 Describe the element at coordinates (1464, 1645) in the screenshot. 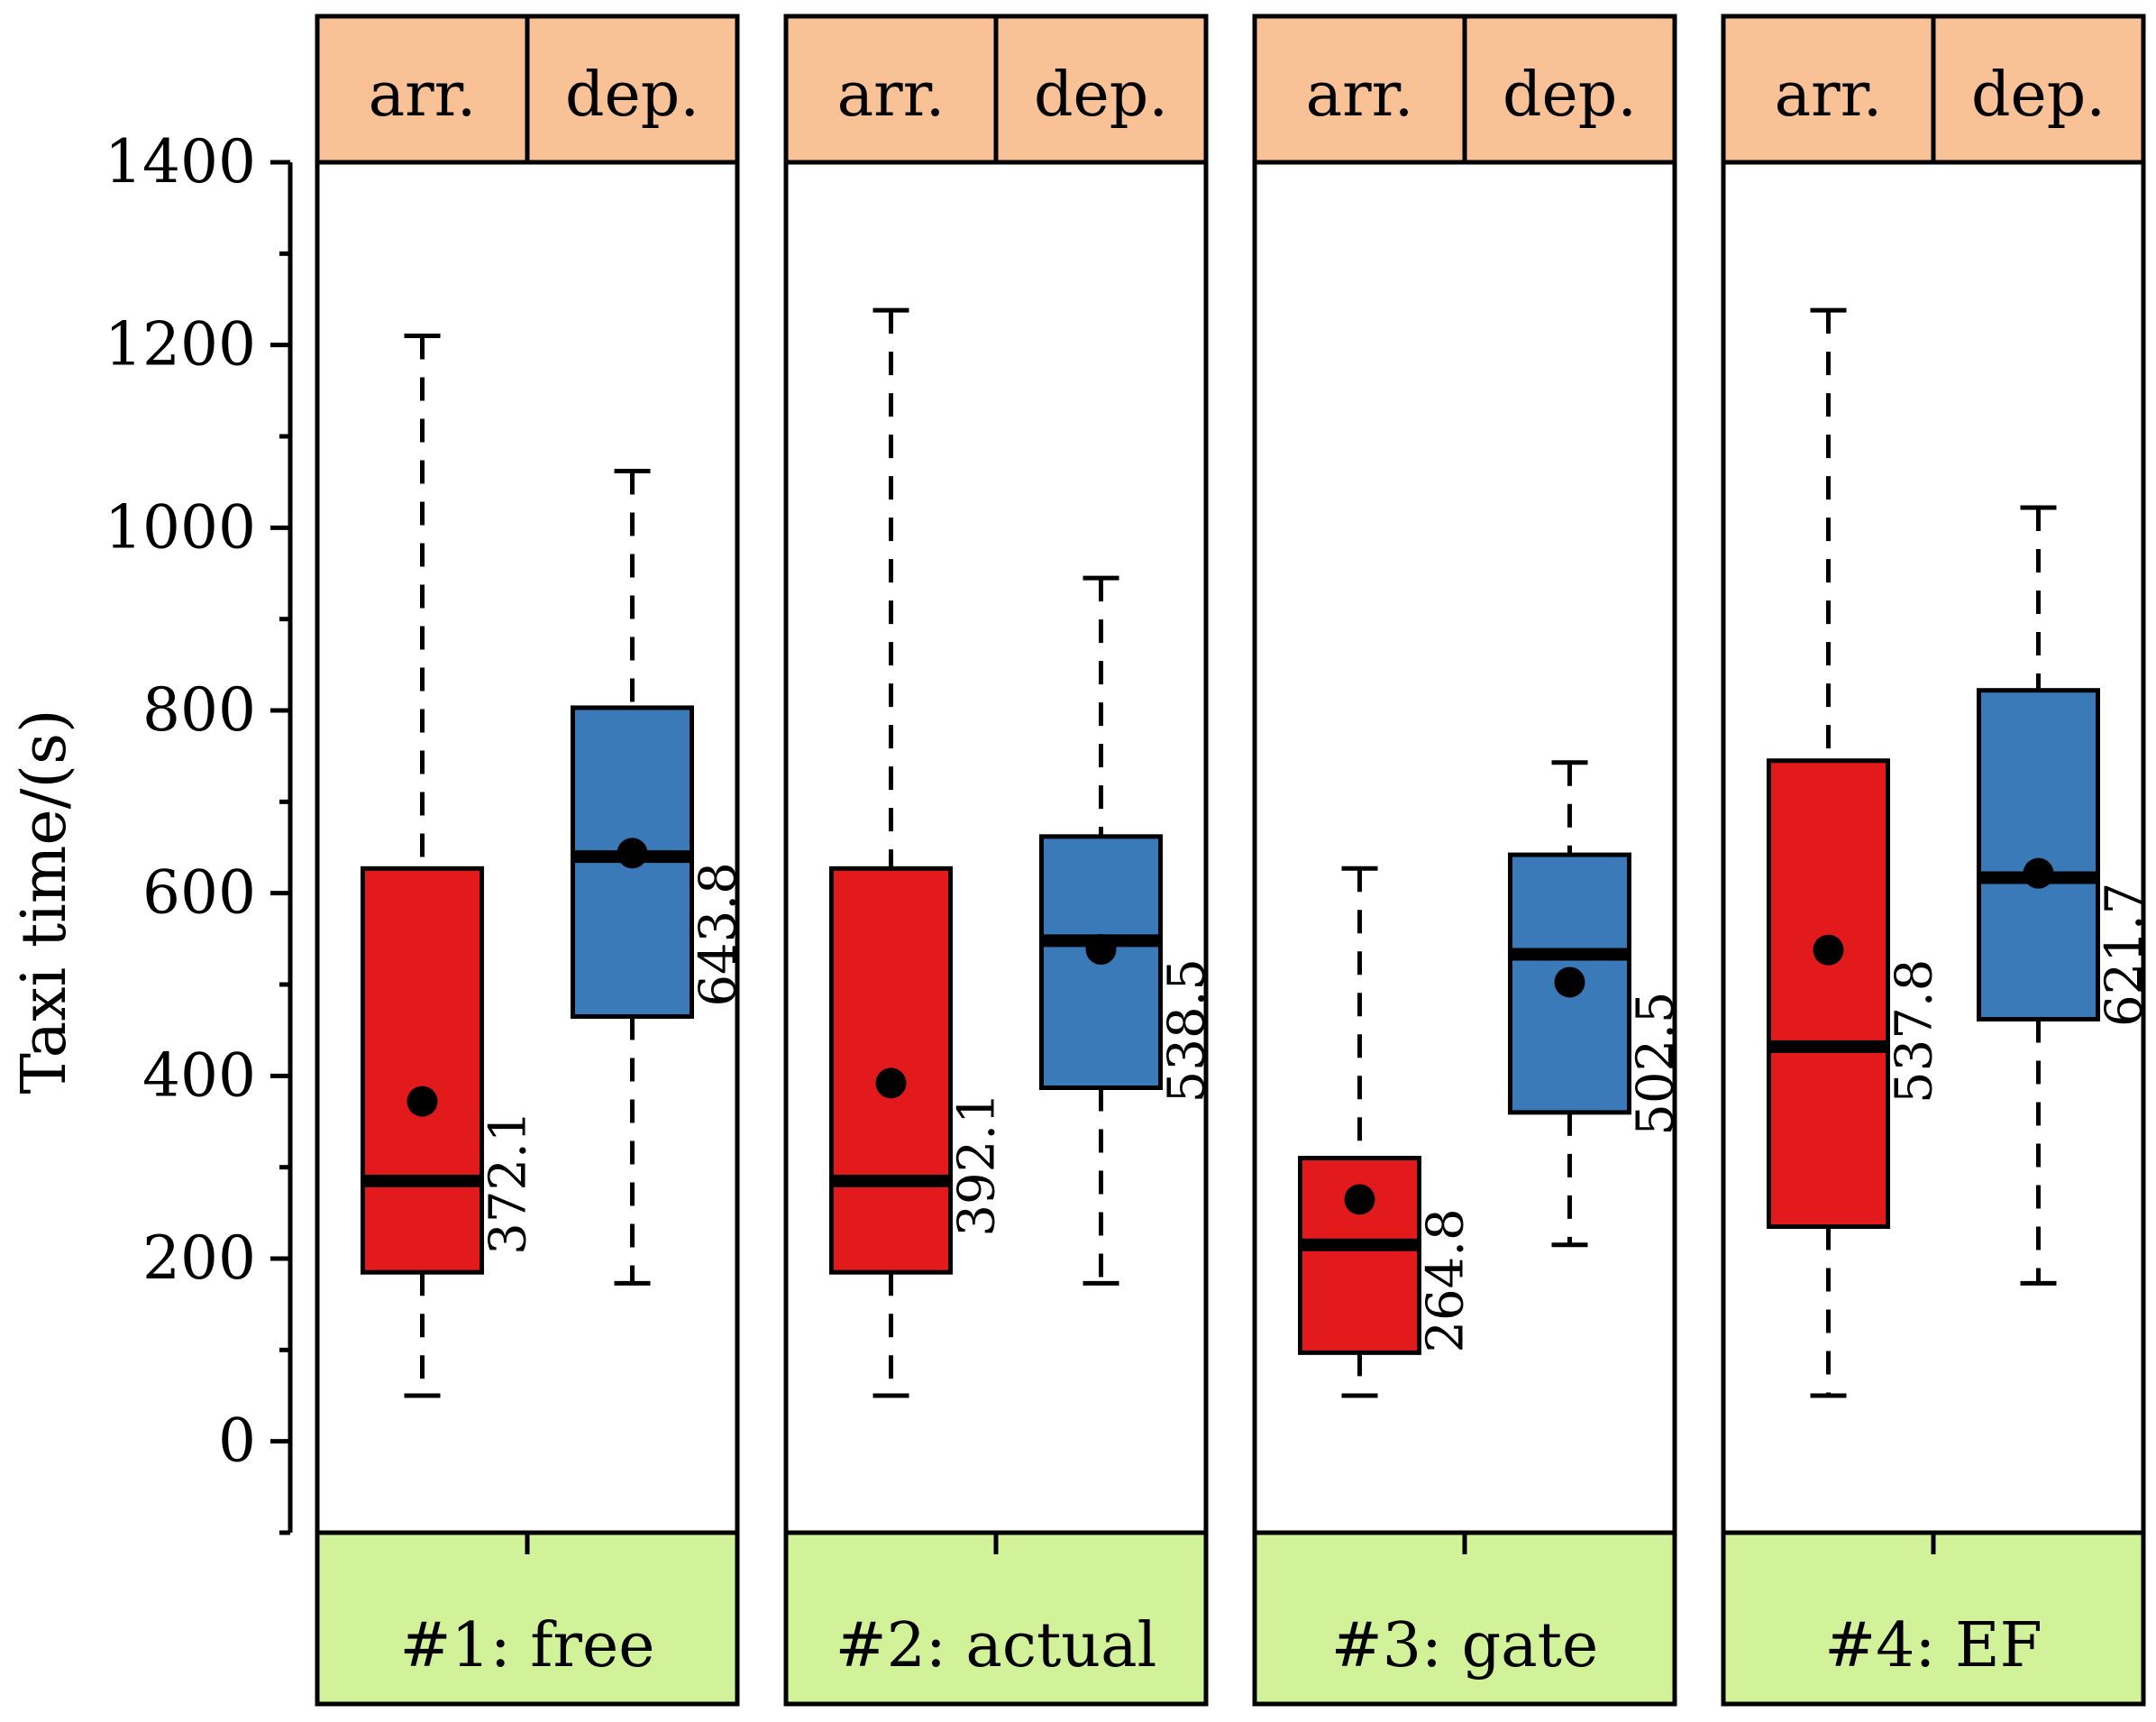

I see `panel-label: #3: gate` at that location.